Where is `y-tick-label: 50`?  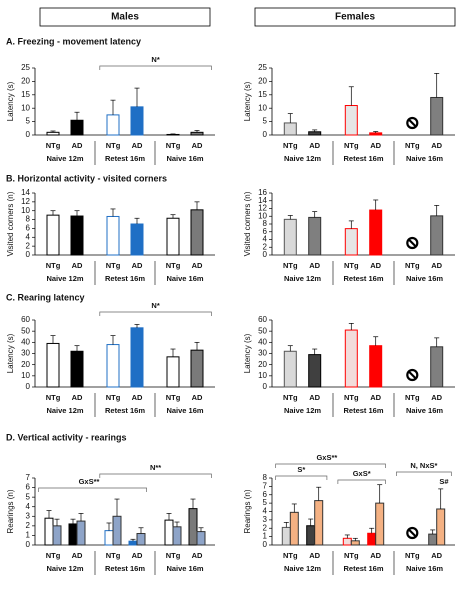
y-tick-label: 50 is located at coordinates (262, 330).